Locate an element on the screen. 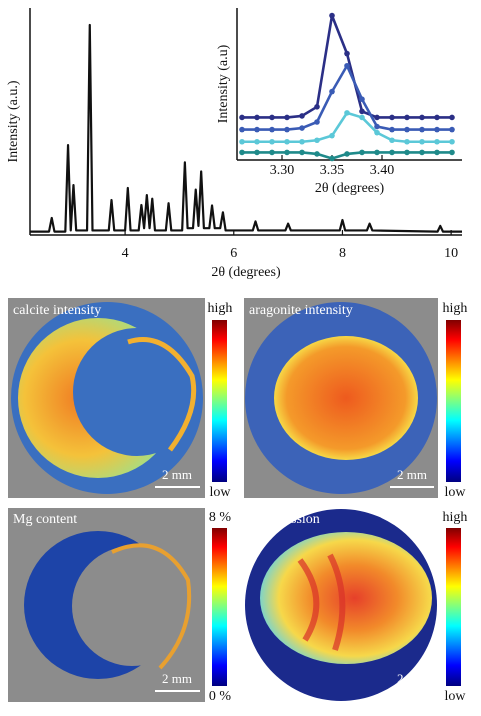  inset-background is located at coordinates (349, 84).